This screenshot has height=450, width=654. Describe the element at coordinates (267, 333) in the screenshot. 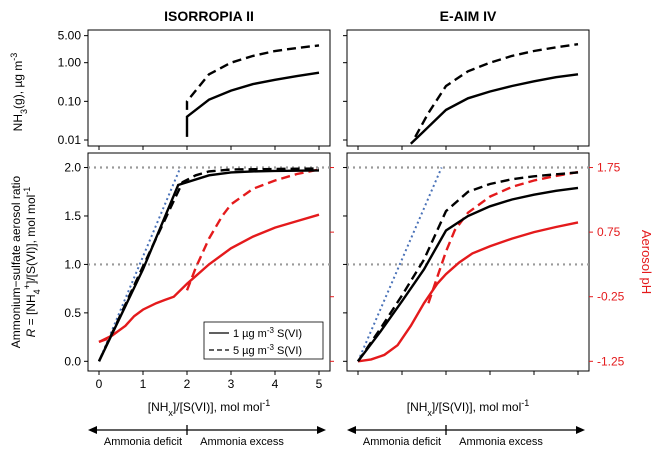

I see `legend-label-1: 1 µg m-3 S(VI)` at that location.